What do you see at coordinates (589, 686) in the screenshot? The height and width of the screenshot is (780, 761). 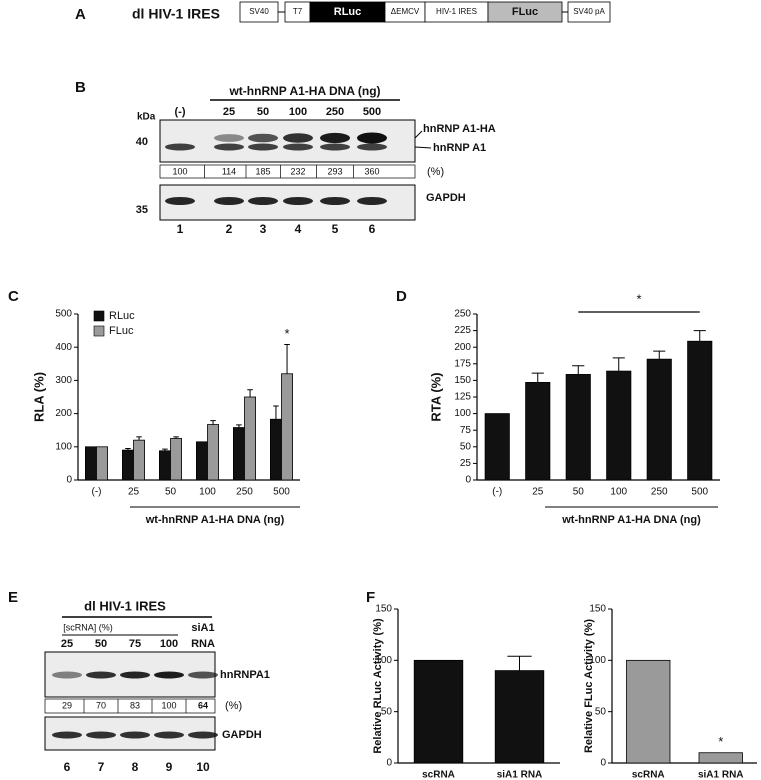 I see `y-axis-label: Relative FLuc Activity (%)` at bounding box center [589, 686].